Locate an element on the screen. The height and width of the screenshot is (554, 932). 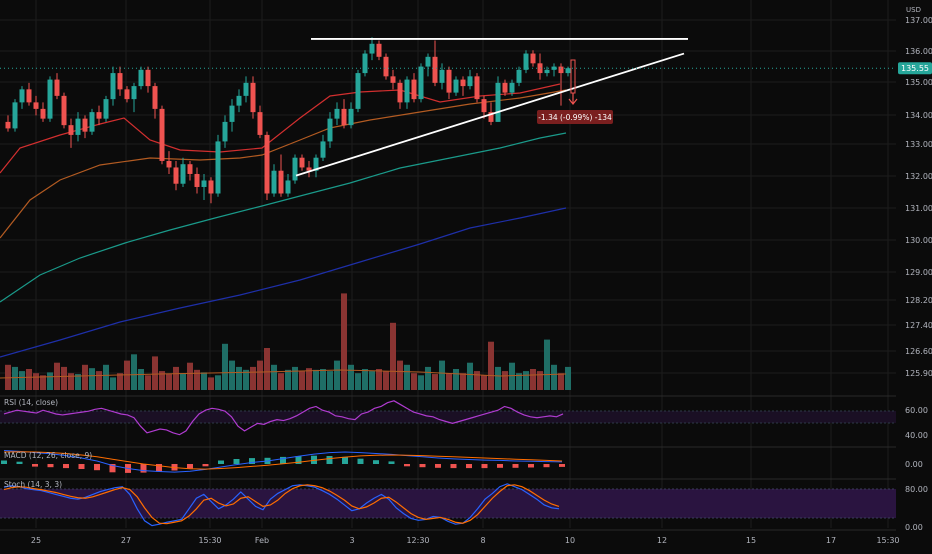
price-axis-tick: 127.40 is located at coordinates (918, 325).